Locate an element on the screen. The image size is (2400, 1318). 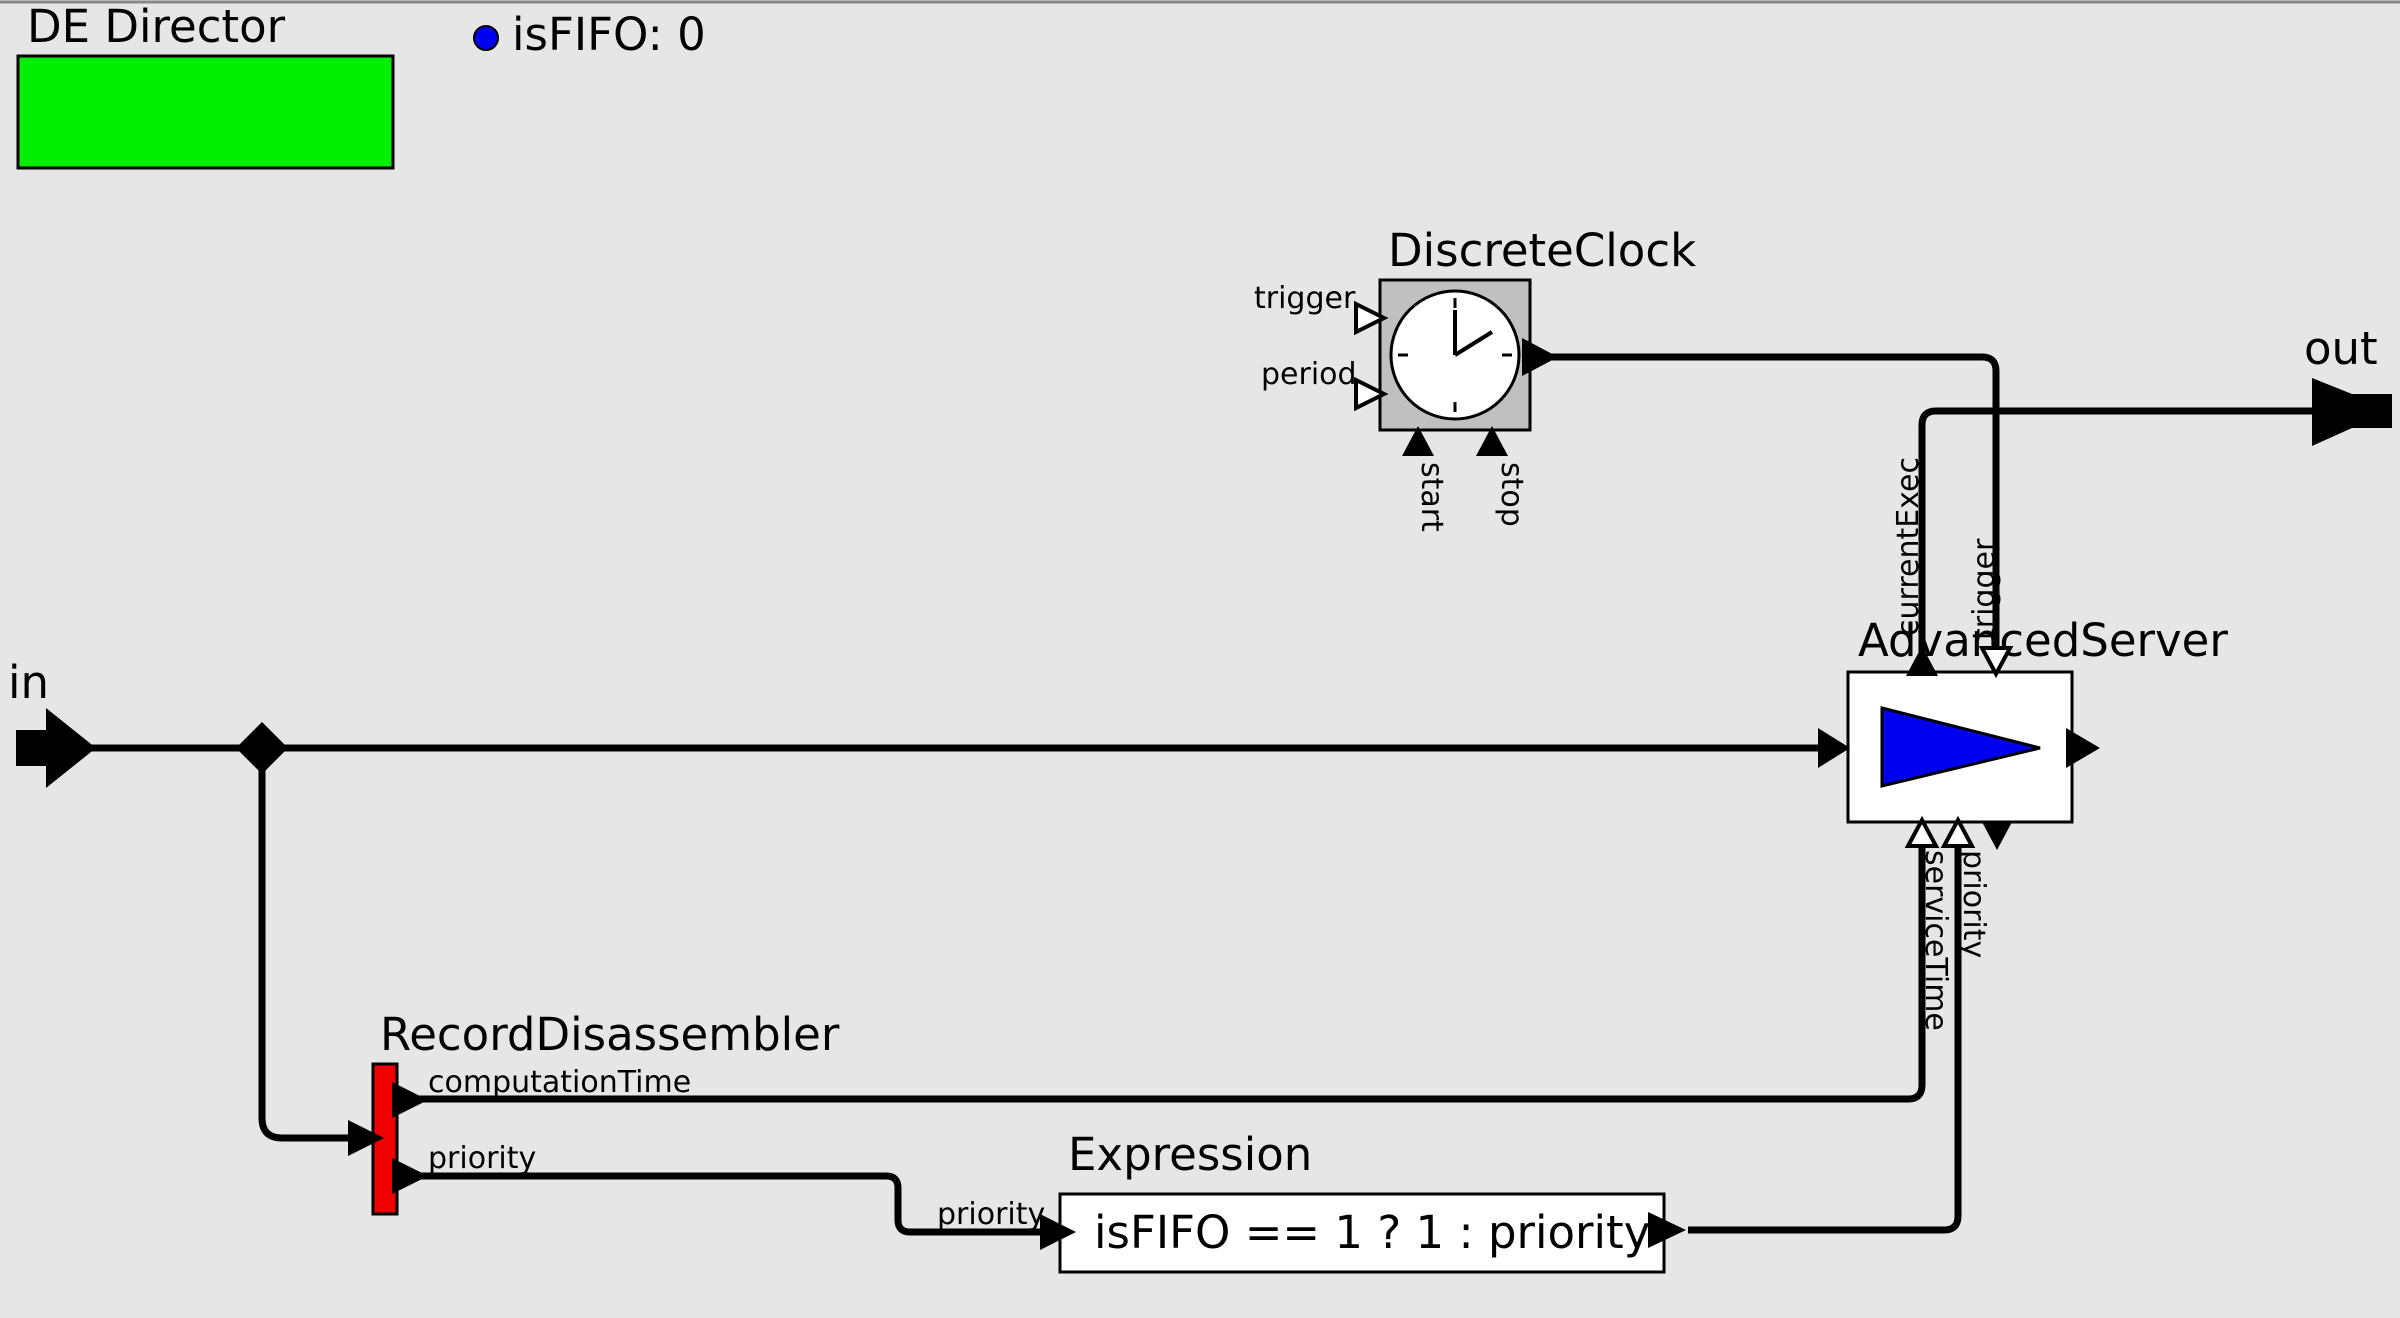
wire-expression-to-server-priority is located at coordinates (1825, 1037).